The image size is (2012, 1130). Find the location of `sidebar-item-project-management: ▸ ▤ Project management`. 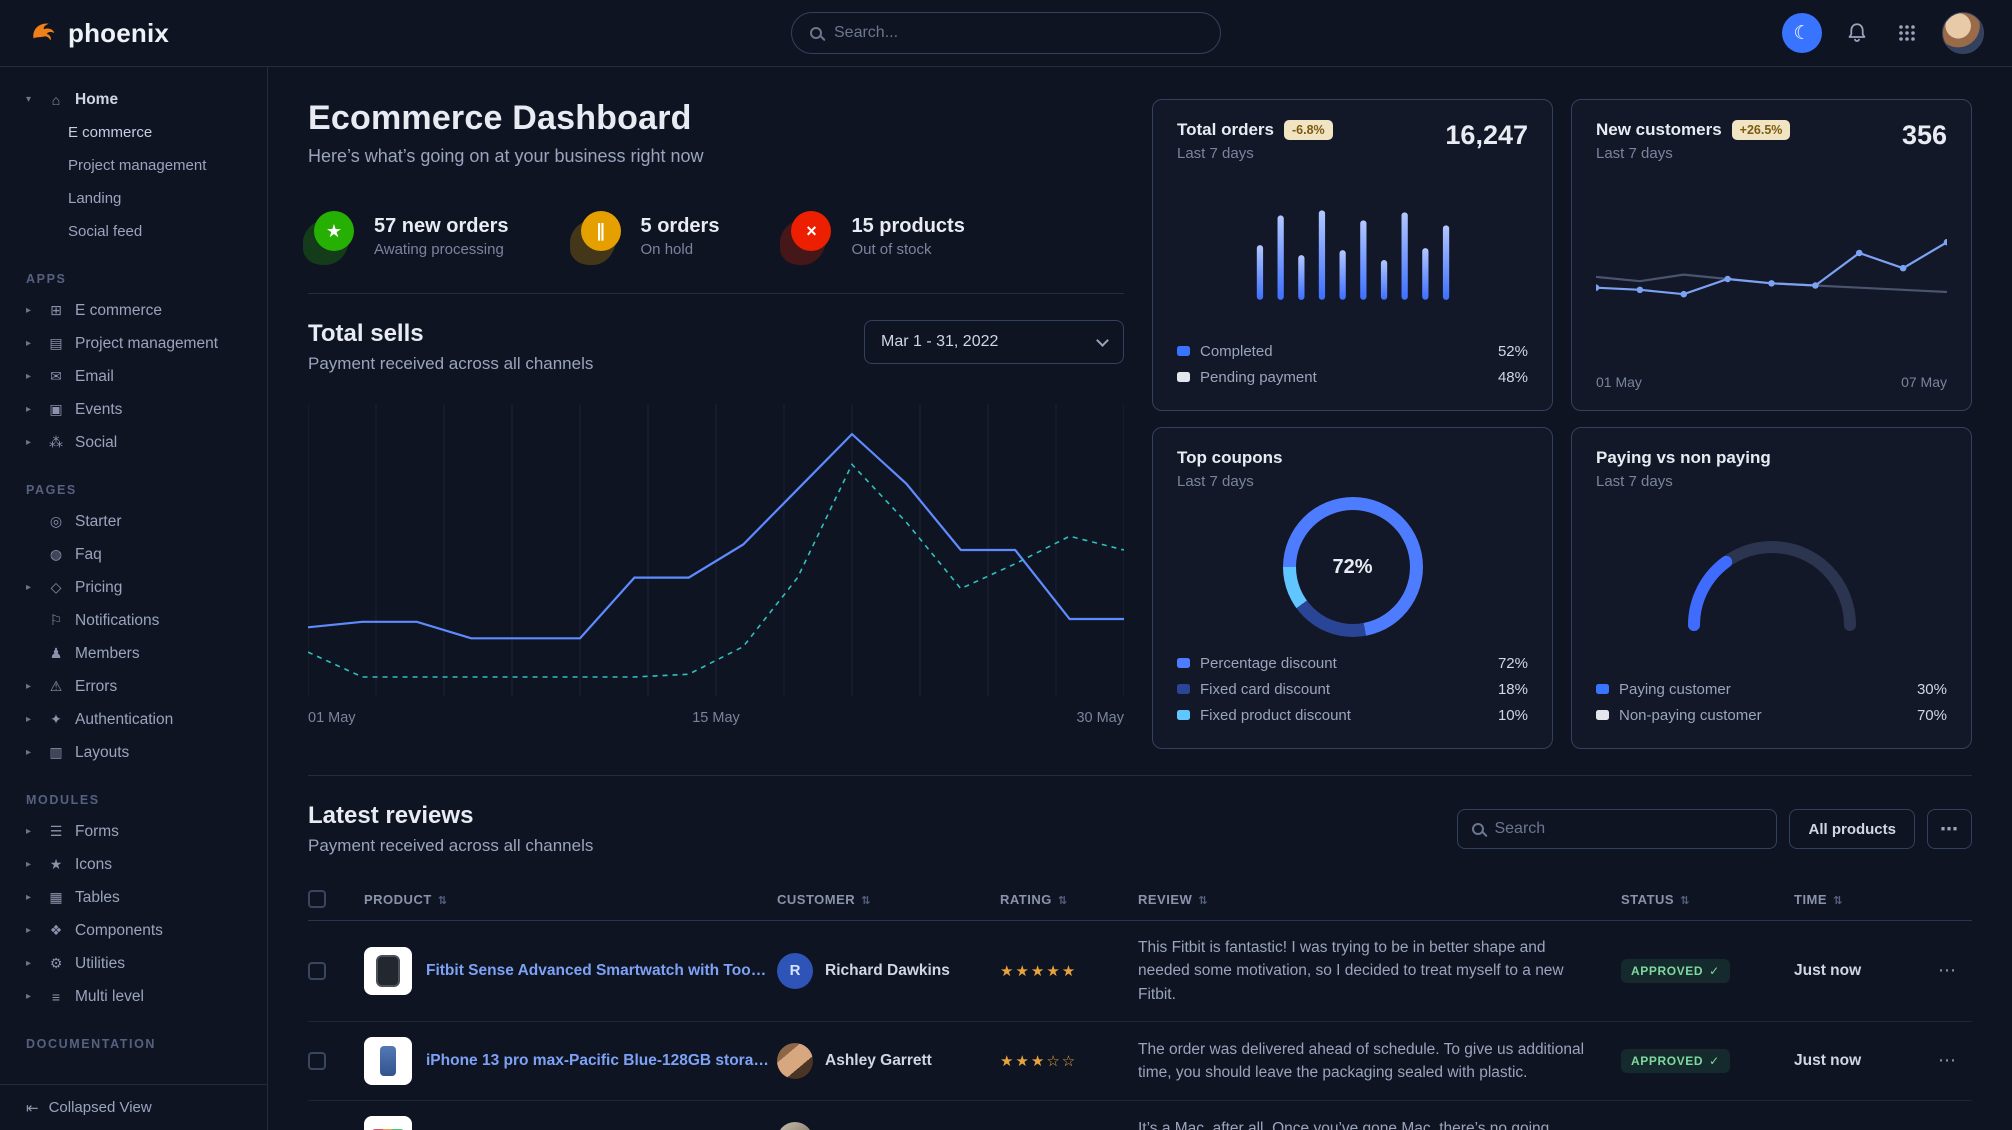

sidebar-item-project-management: ▸ ▤ Project management is located at coordinates (122, 343).